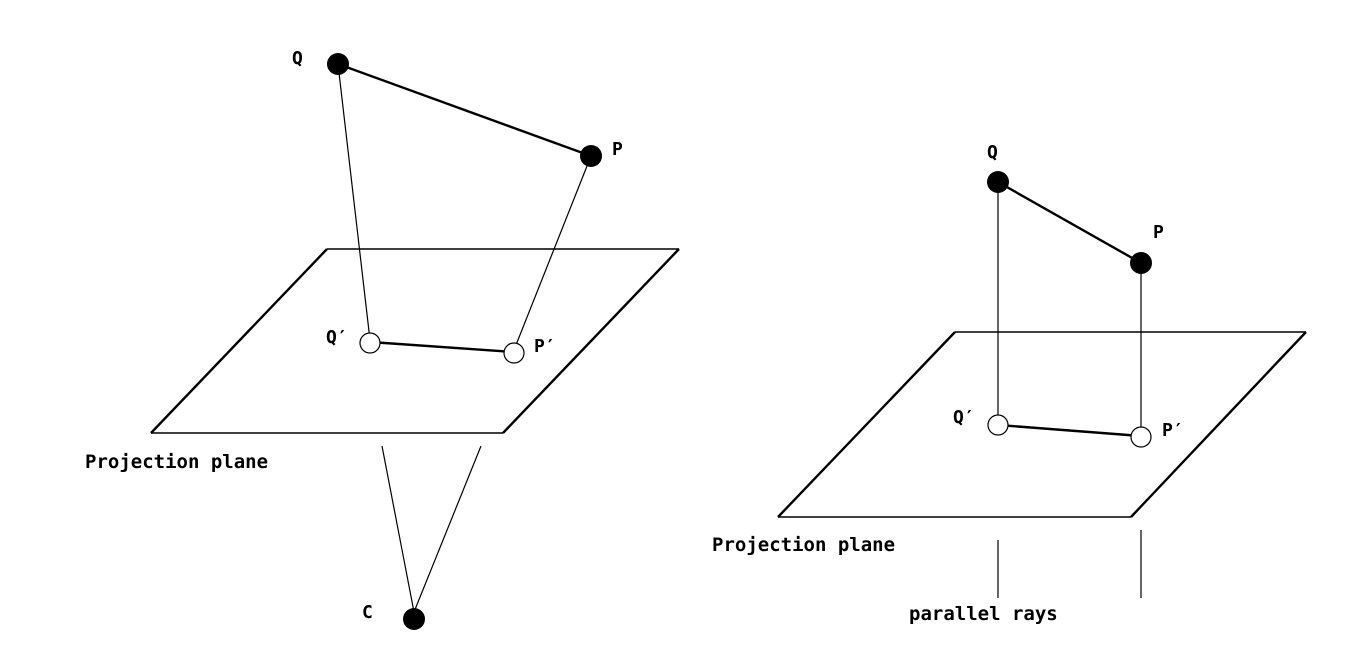  What do you see at coordinates (338, 64) in the screenshot?
I see `left-point-q` at bounding box center [338, 64].